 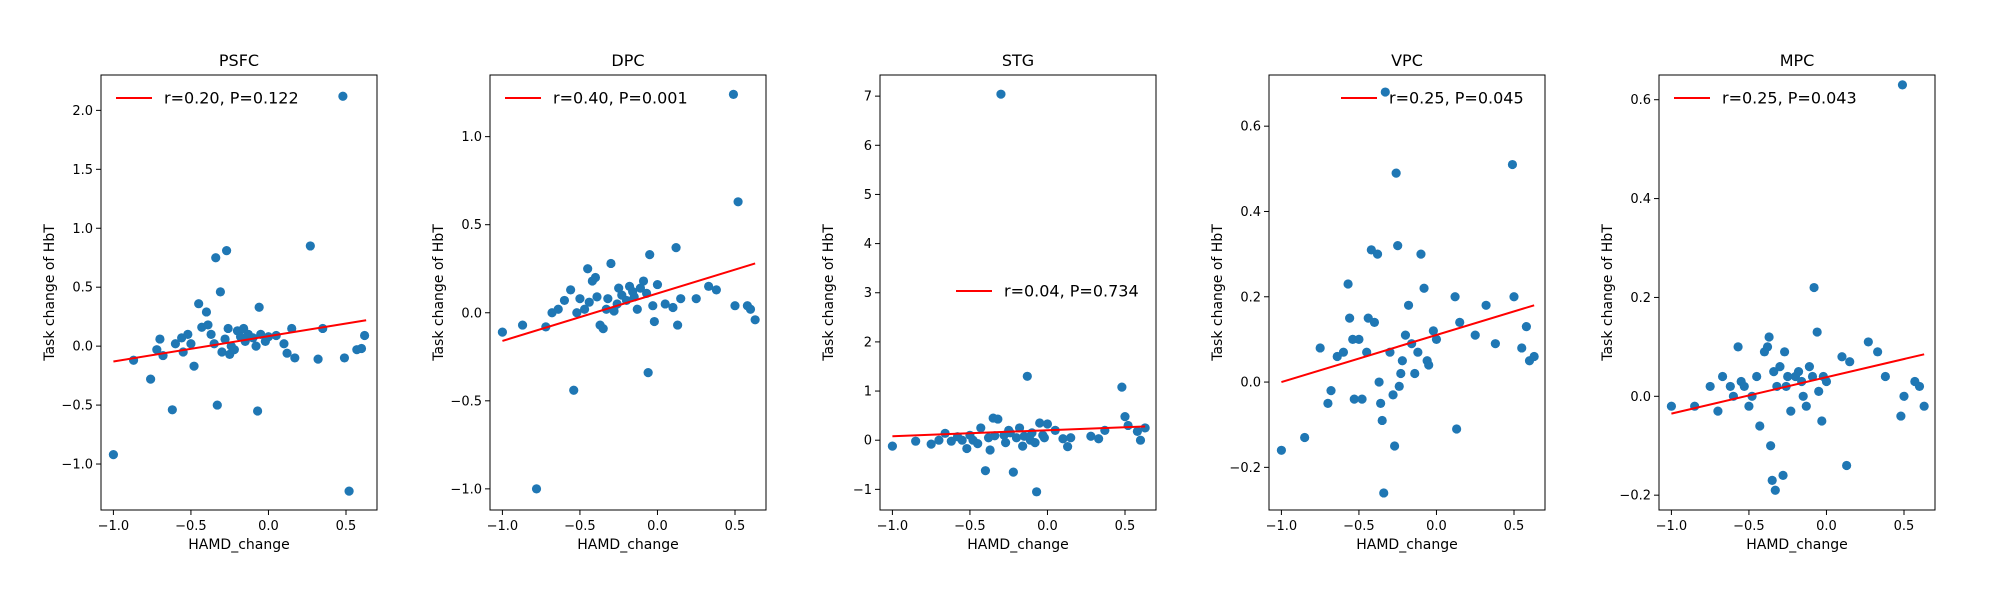 I want to click on y-tick-label: 0.2, so click(x=1250, y=297).